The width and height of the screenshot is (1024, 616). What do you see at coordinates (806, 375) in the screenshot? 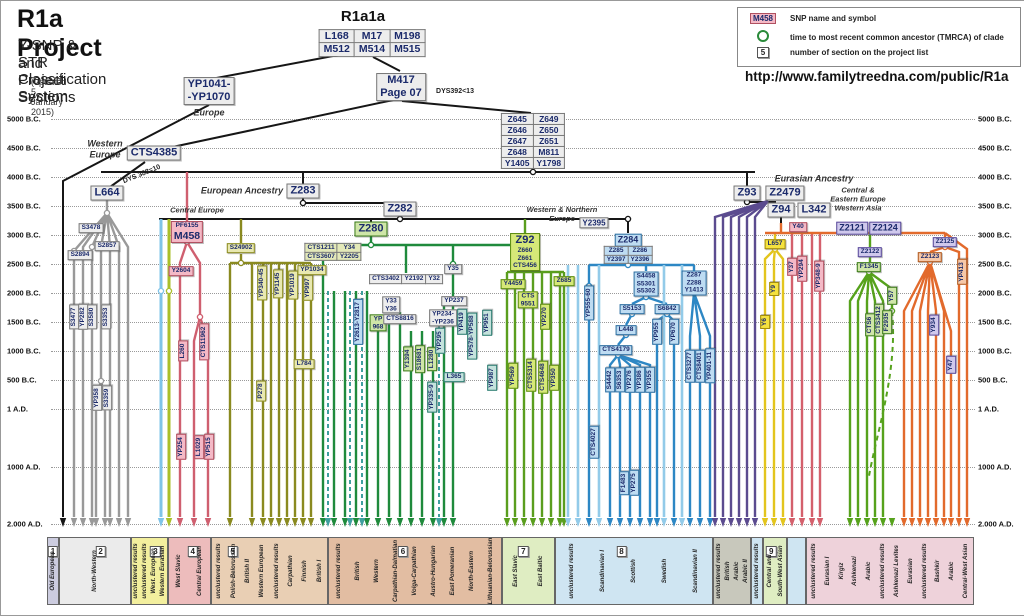
I see `z94-pink-lines` at bounding box center [806, 375].